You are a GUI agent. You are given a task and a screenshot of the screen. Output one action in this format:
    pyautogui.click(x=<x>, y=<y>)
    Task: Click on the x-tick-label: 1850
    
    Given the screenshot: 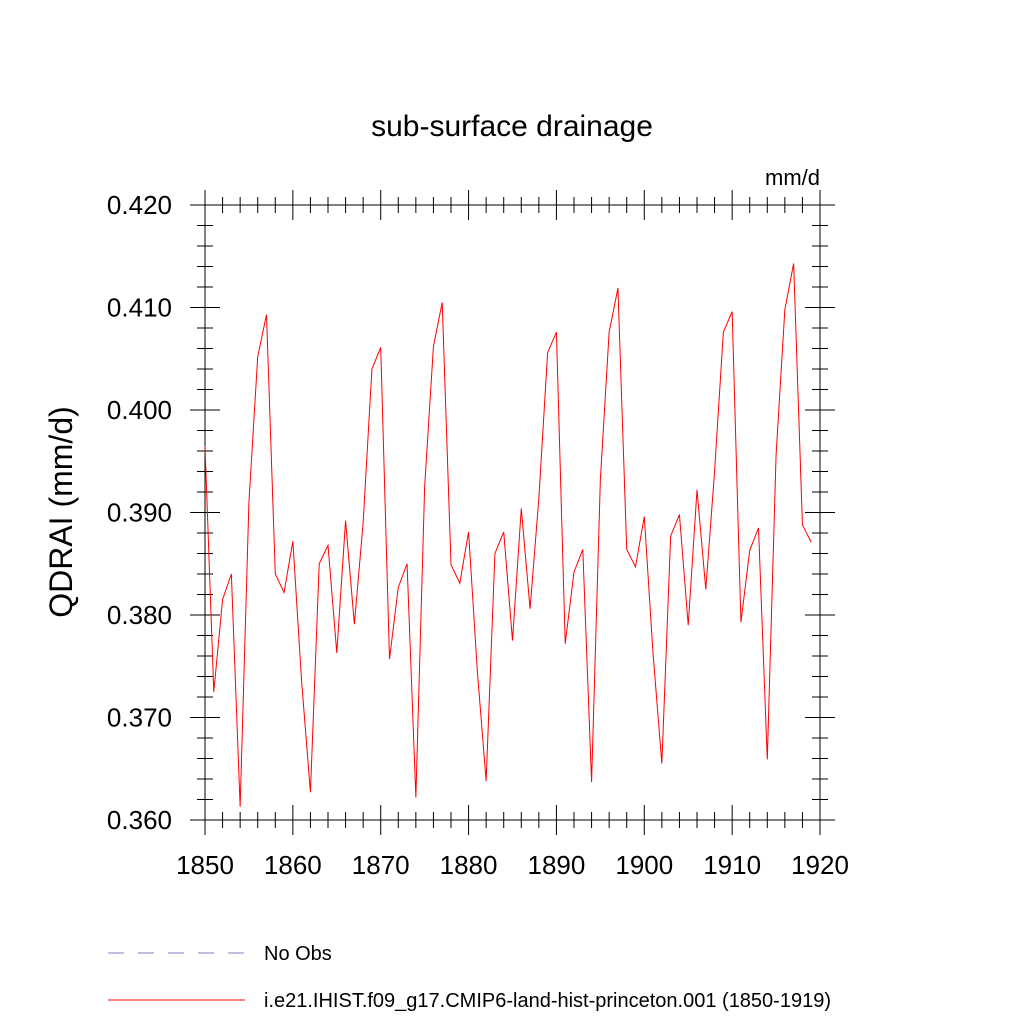 What is the action you would take?
    pyautogui.click(x=205, y=865)
    